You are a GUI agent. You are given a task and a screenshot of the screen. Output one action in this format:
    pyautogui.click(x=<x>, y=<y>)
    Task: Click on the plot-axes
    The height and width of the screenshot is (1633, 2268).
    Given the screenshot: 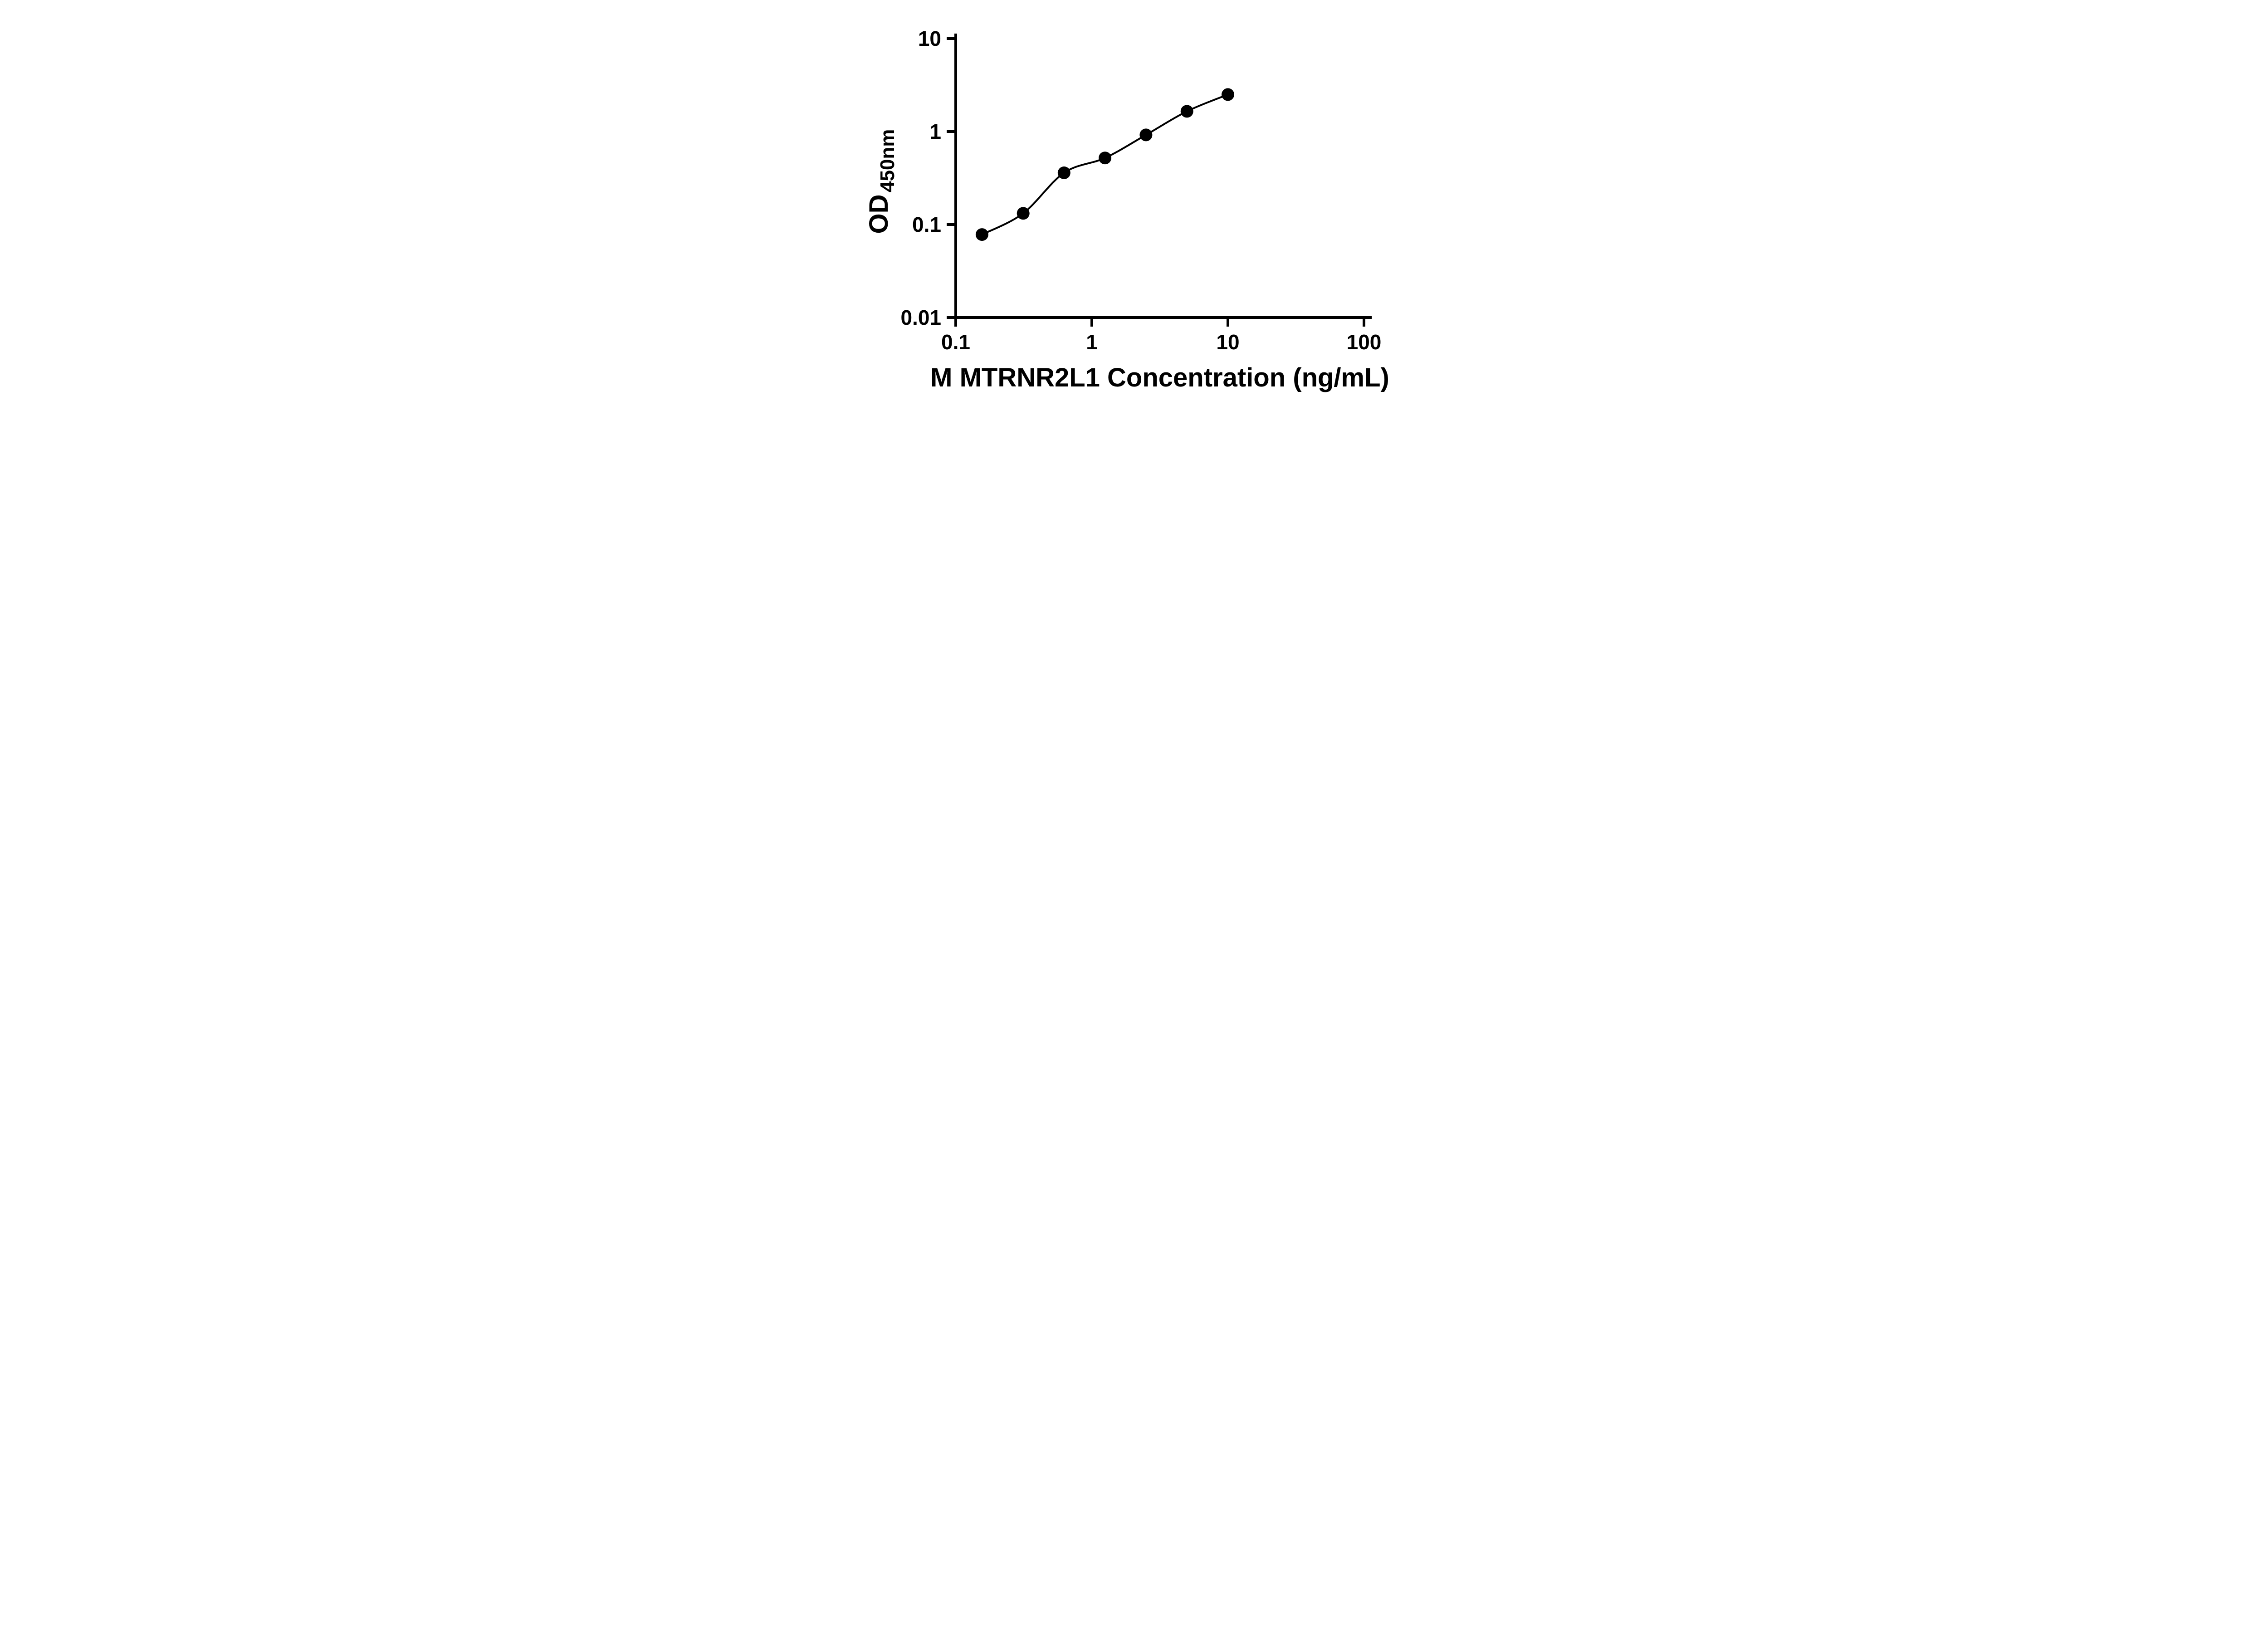 What is the action you would take?
    pyautogui.click(x=1159, y=180)
    